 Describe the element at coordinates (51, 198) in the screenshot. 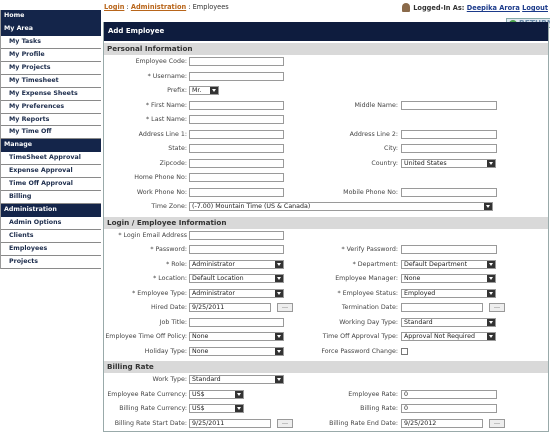

I see `nav-item: Billing` at that location.